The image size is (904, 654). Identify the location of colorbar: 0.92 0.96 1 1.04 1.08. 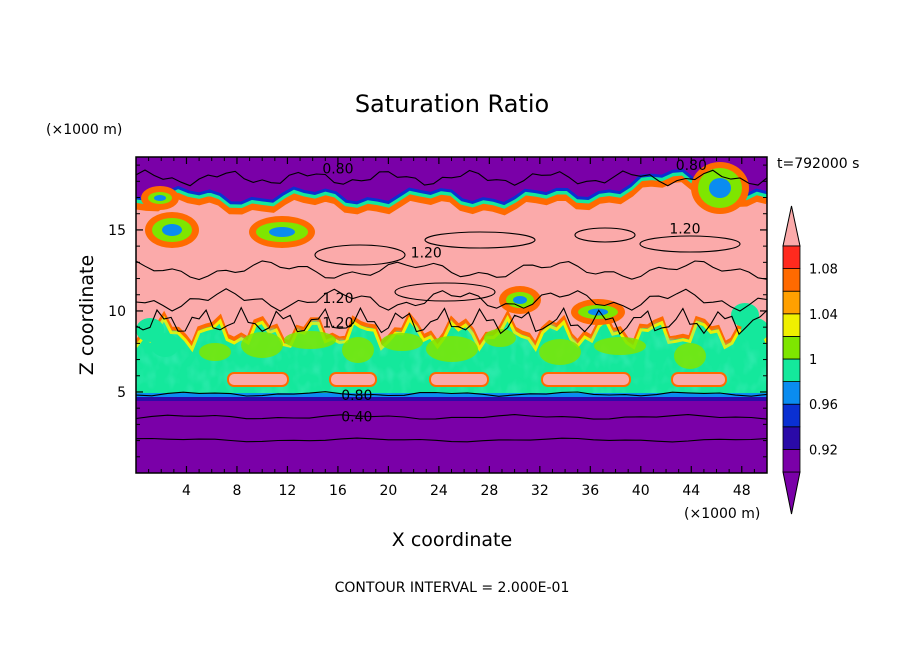
(810, 360).